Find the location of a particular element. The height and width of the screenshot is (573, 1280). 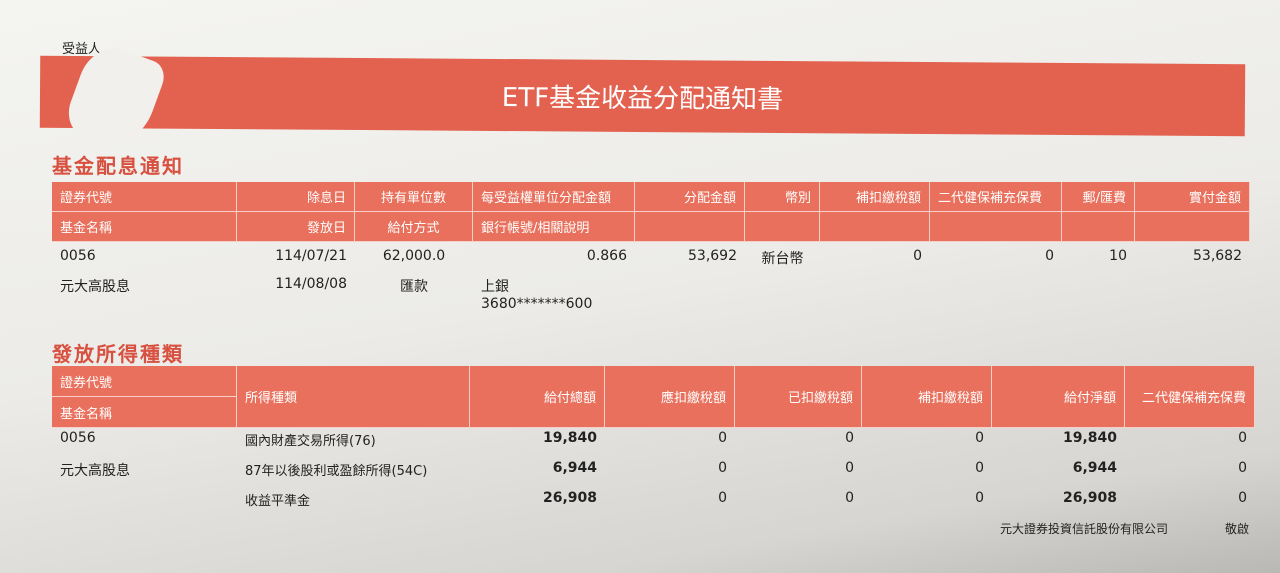

section2-data-row: 0056 國內財產交易所得(76) 19,840 0 0 0 19,840 0 is located at coordinates (653, 439).